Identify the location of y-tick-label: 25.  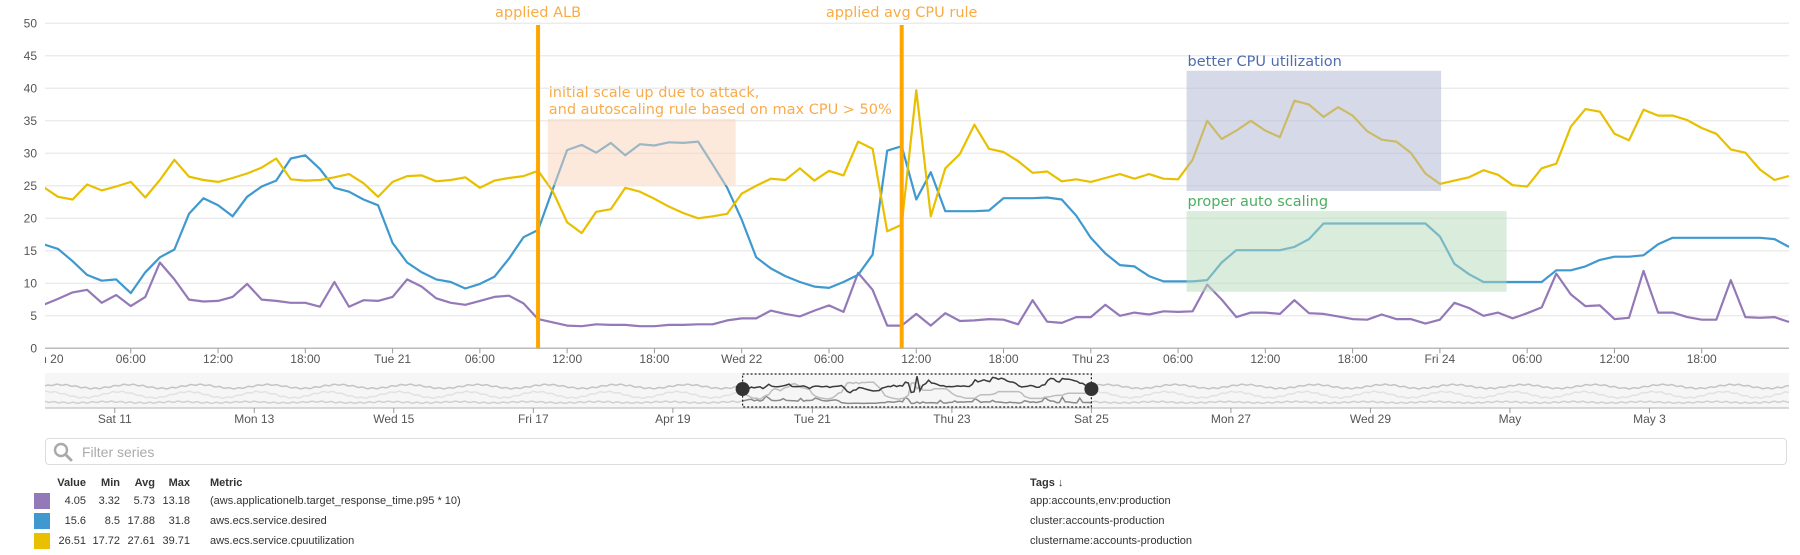
(31, 186).